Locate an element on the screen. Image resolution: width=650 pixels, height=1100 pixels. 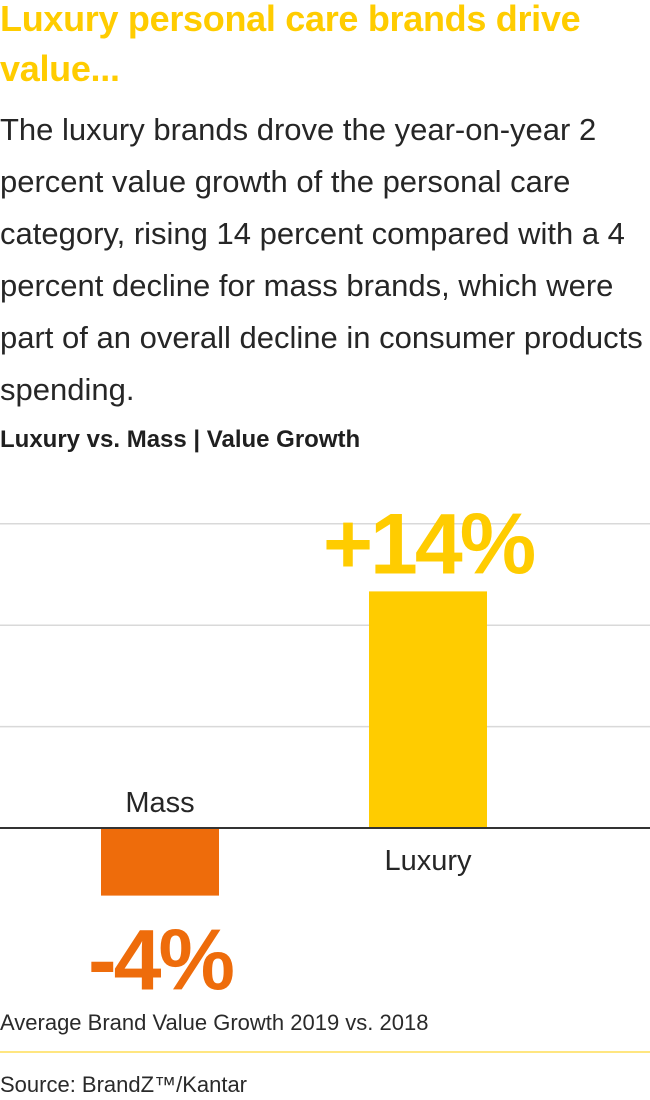
source-note: Source: BrandZ™/Kantar is located at coordinates (124, 1084).